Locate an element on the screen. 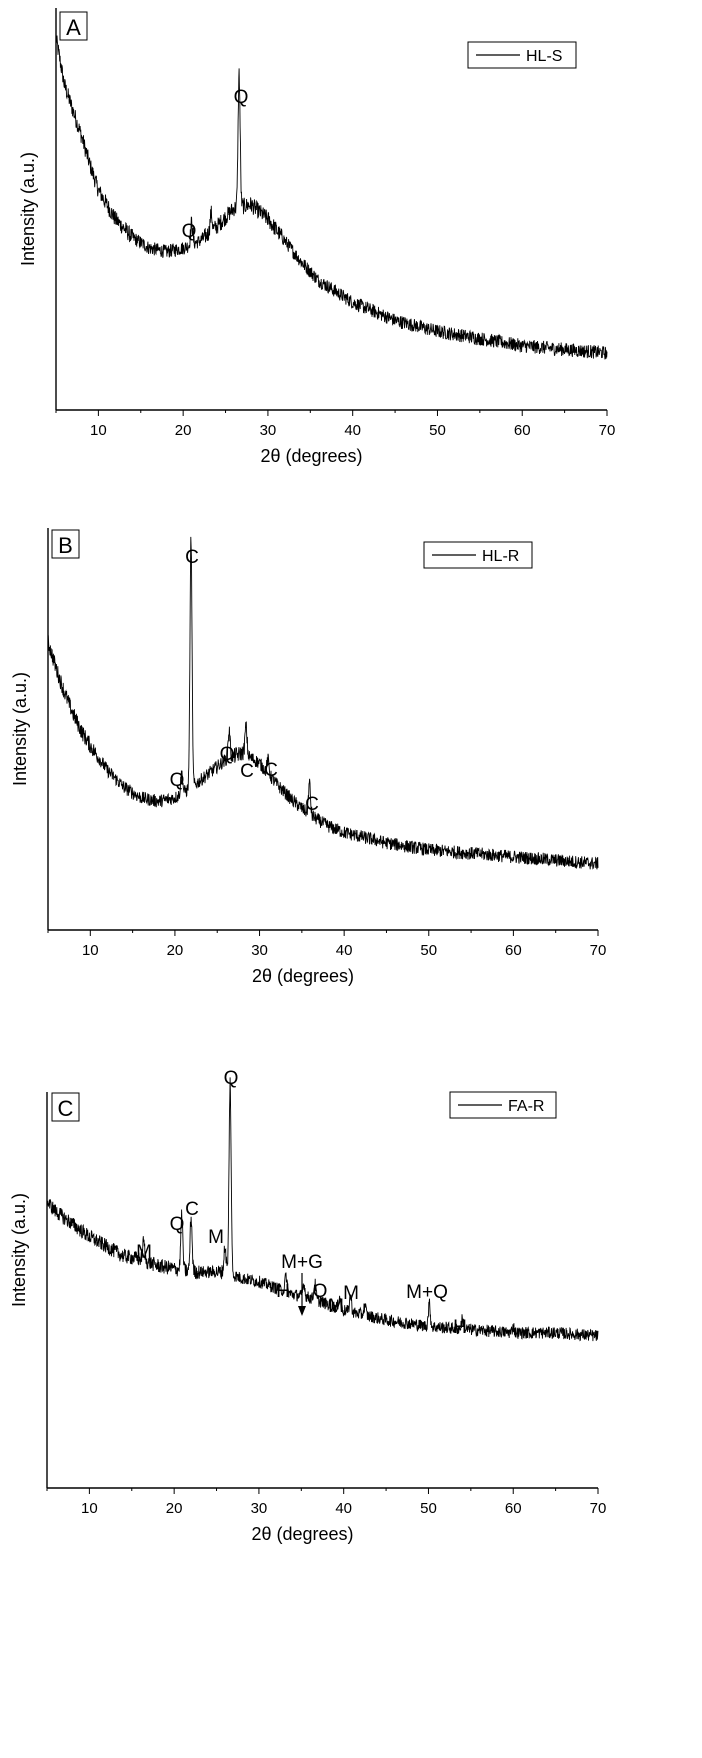  panel-label: C is located at coordinates (66, 1108).